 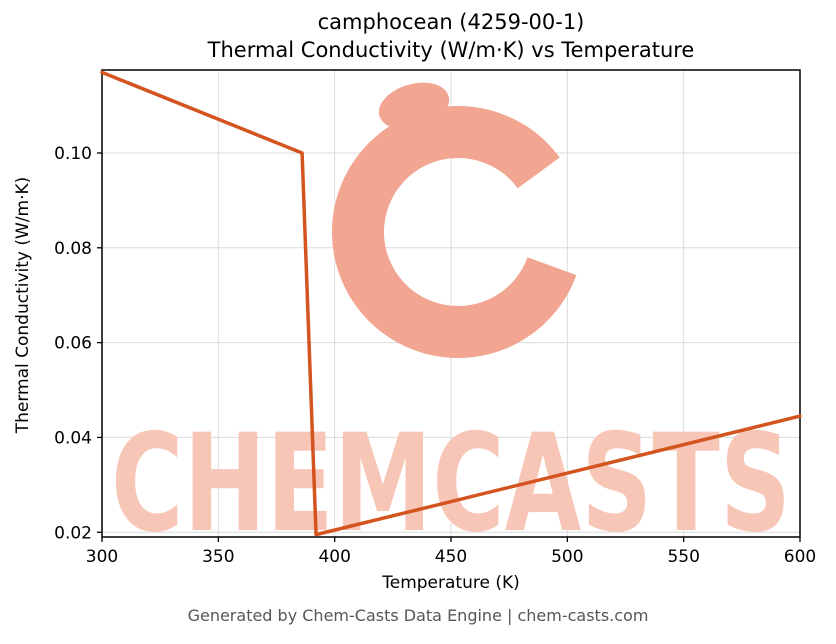 I want to click on x-tick-label: 400, so click(x=334, y=557).